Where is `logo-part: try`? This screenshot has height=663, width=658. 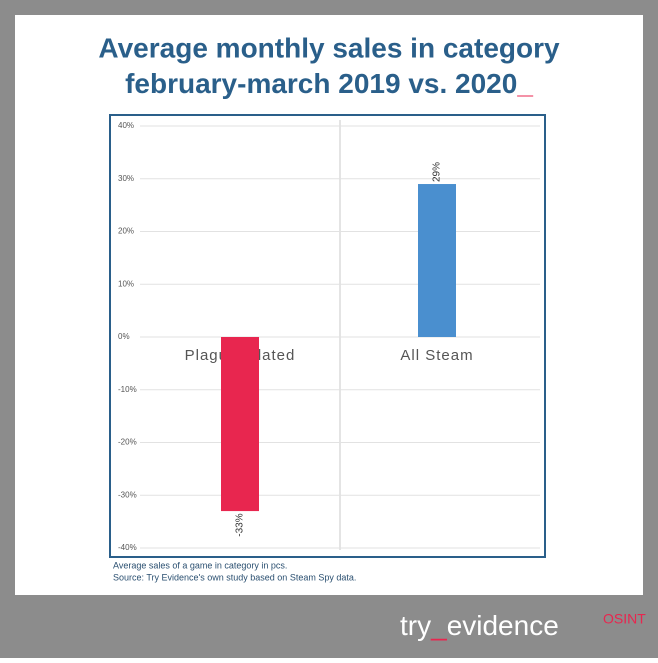 logo-part: try is located at coordinates (415, 625).